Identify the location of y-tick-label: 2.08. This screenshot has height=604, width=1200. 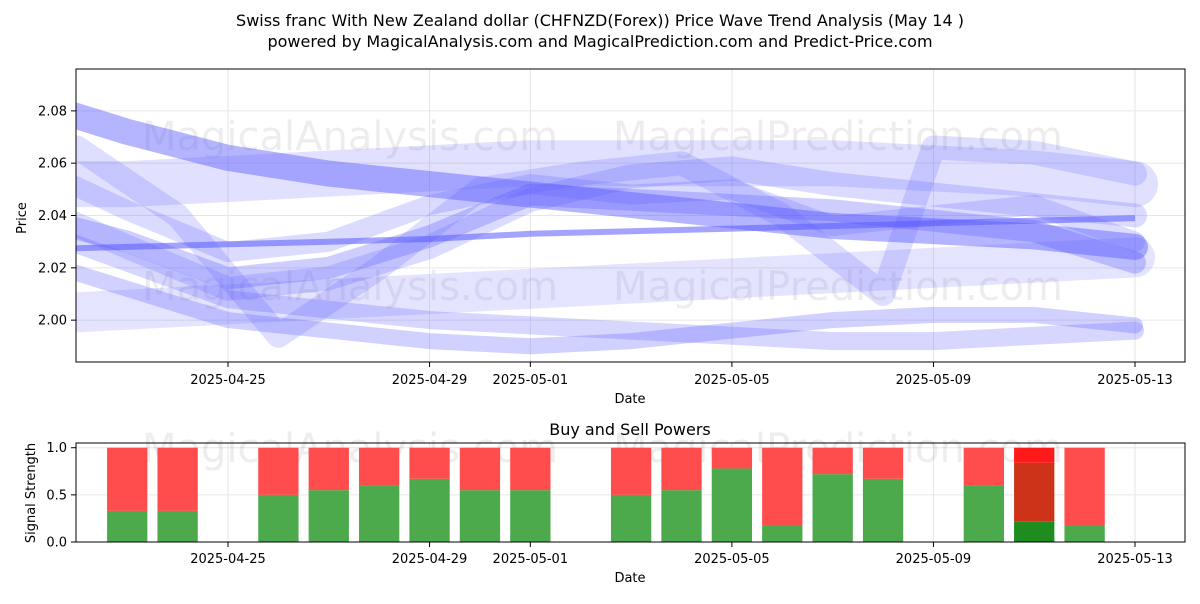
(52, 111).